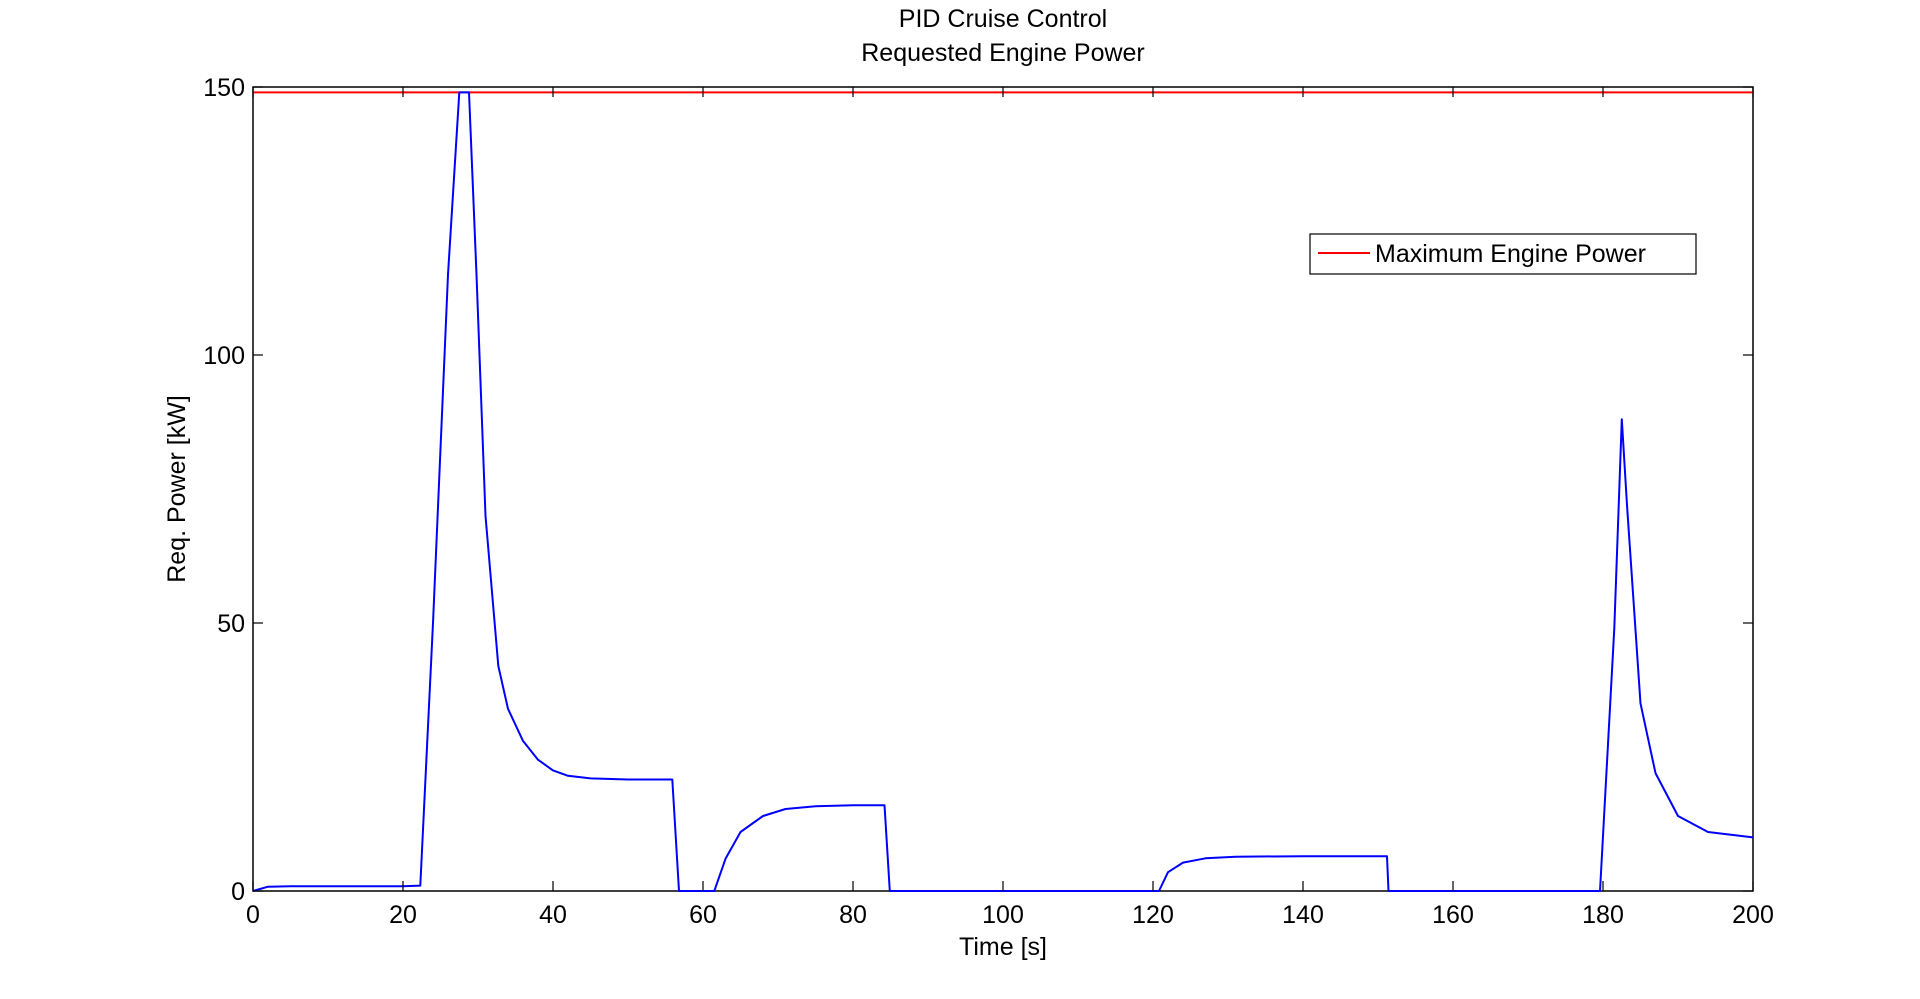 The width and height of the screenshot is (1920, 999). What do you see at coordinates (224, 88) in the screenshot?
I see `y-tick-label: 150` at bounding box center [224, 88].